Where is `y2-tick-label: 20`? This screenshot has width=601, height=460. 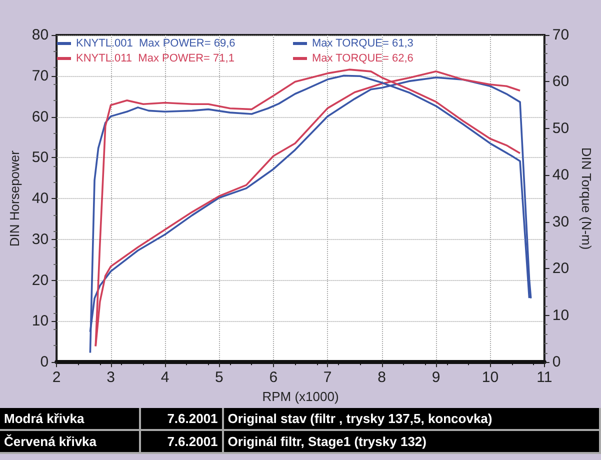 y2-tick-label: 20 is located at coordinates (561, 269).